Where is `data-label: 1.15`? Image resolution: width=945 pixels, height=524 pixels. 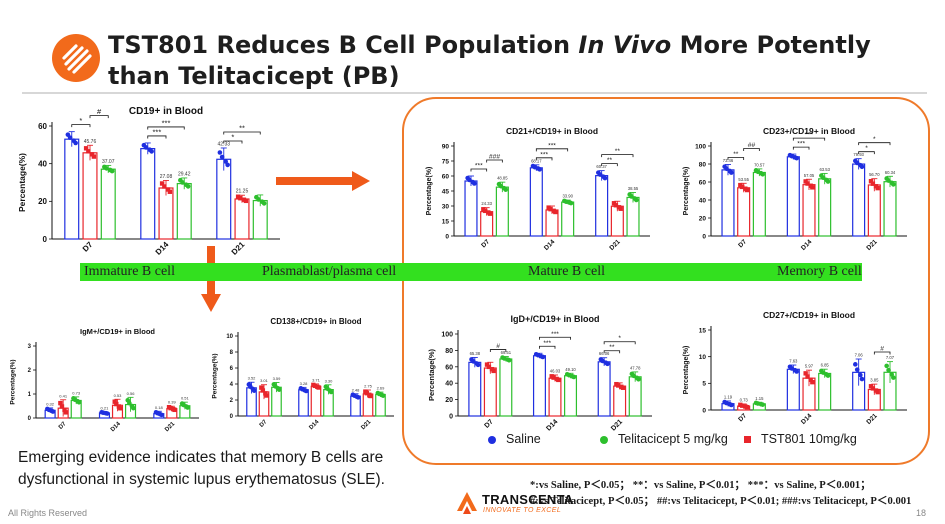
data-label: 1.15 is located at coordinates (759, 398).